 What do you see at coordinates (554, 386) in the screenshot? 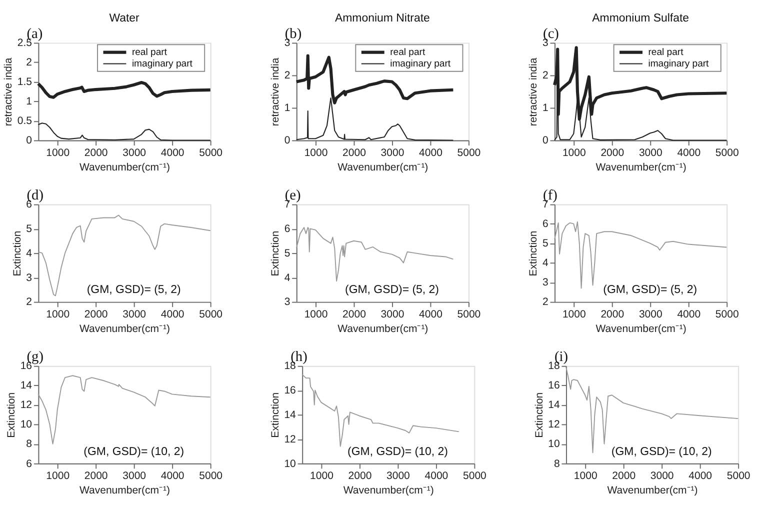
I see `y-tick-label: 16` at bounding box center [554, 386].